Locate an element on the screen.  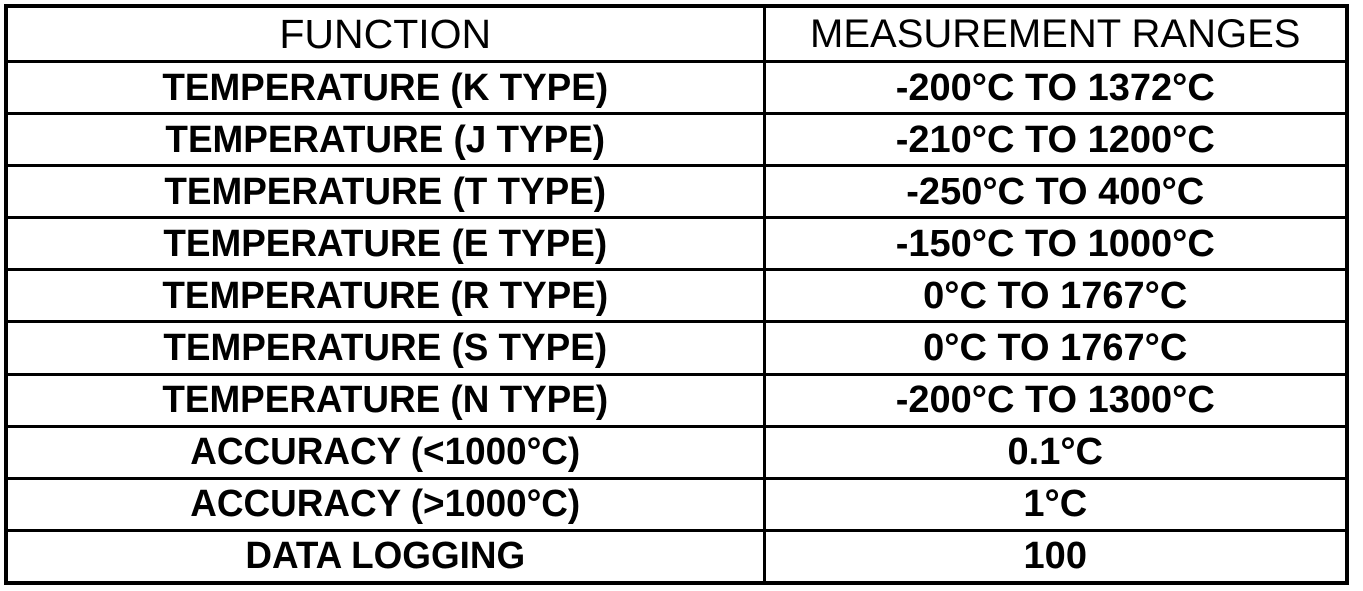
range-cell: -150°C TO 1000°C is located at coordinates (1055, 244).